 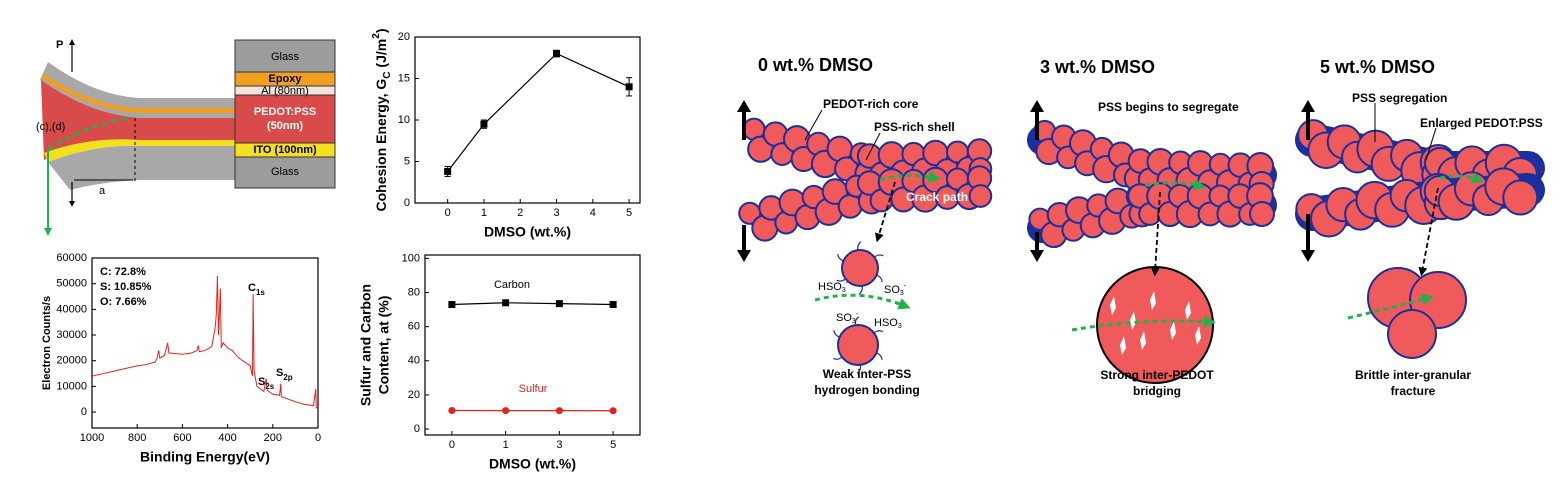 What do you see at coordinates (484, 213) in the screenshot?
I see `x-tick-label: 1` at bounding box center [484, 213].